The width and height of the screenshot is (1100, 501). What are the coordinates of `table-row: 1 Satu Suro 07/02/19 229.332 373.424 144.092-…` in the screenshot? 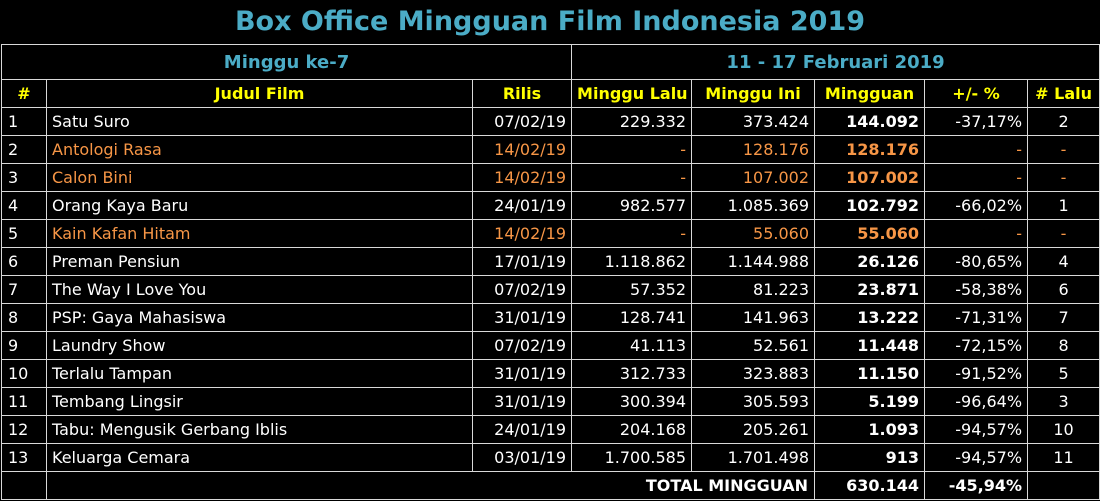 It's located at (550, 121).